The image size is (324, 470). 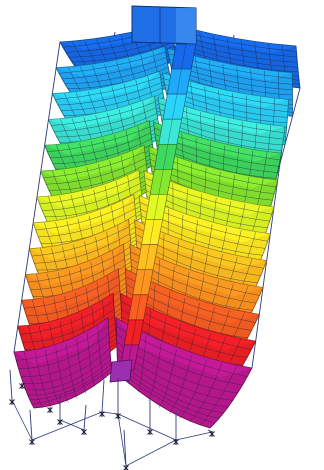 What do you see at coordinates (112, 426) in the screenshot?
I see `supports` at bounding box center [112, 426].